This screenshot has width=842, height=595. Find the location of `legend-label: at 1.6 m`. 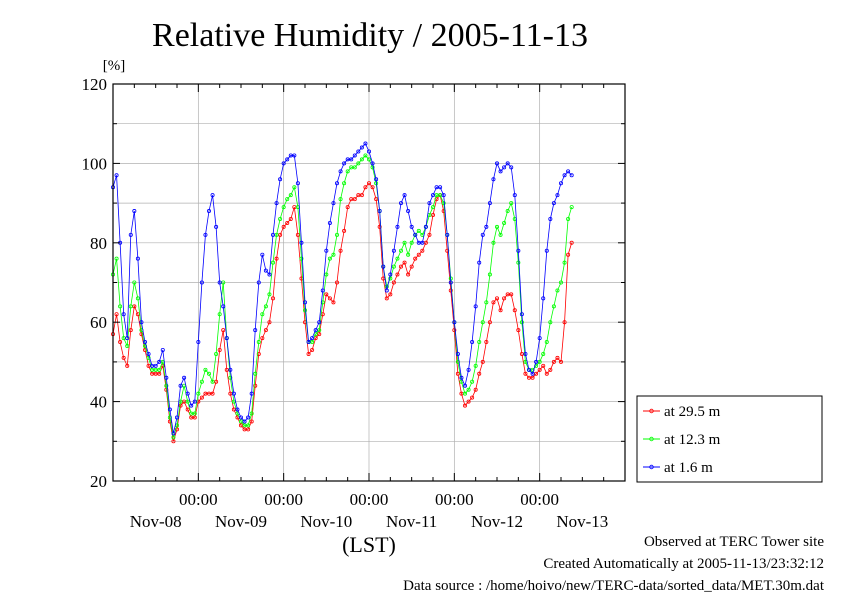

legend-label: at 1.6 m is located at coordinates (688, 468).